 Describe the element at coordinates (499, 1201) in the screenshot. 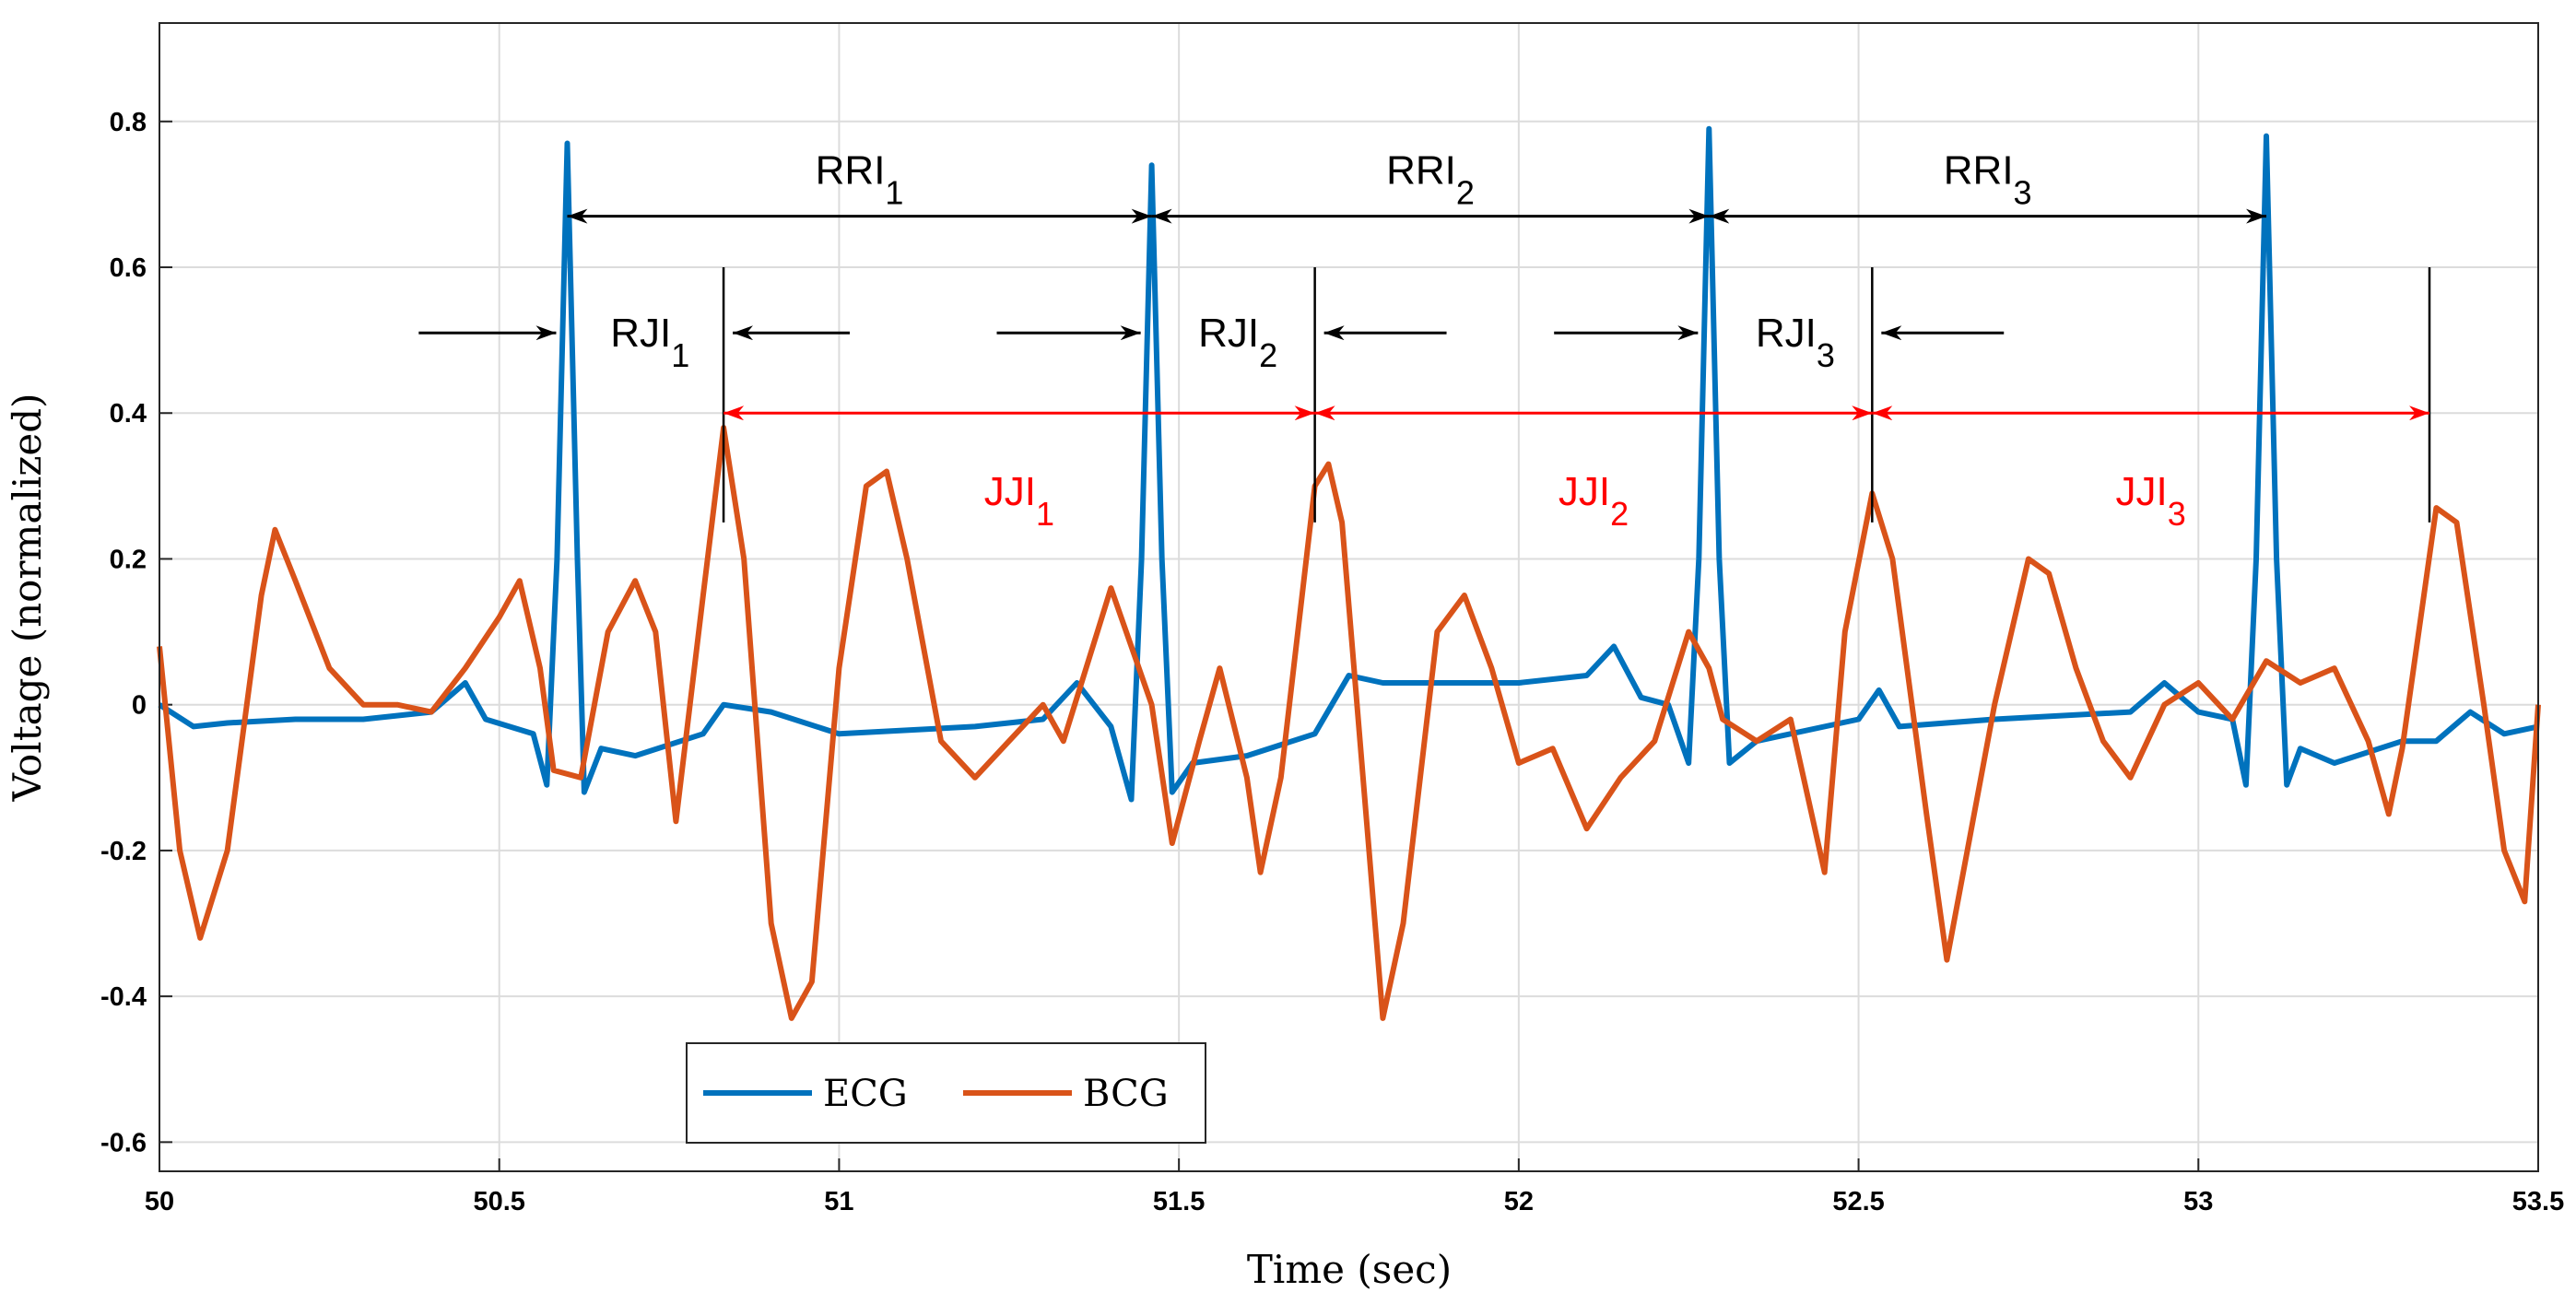

I see `x-tick-label: 50.5` at that location.